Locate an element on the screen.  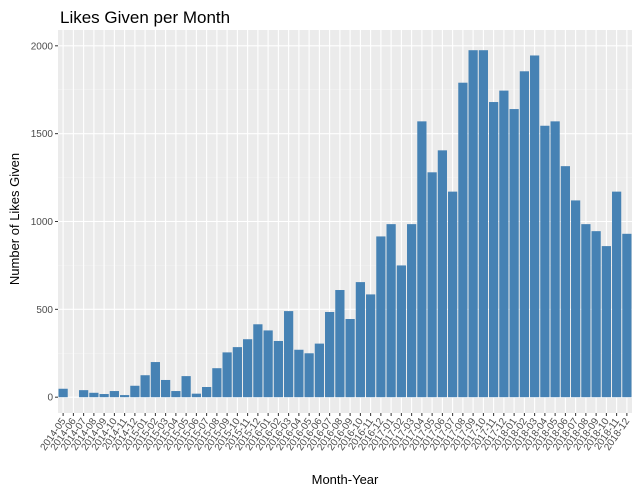
y-axis: 0 500 1000 1500 2000 is located at coordinates (44, 222).